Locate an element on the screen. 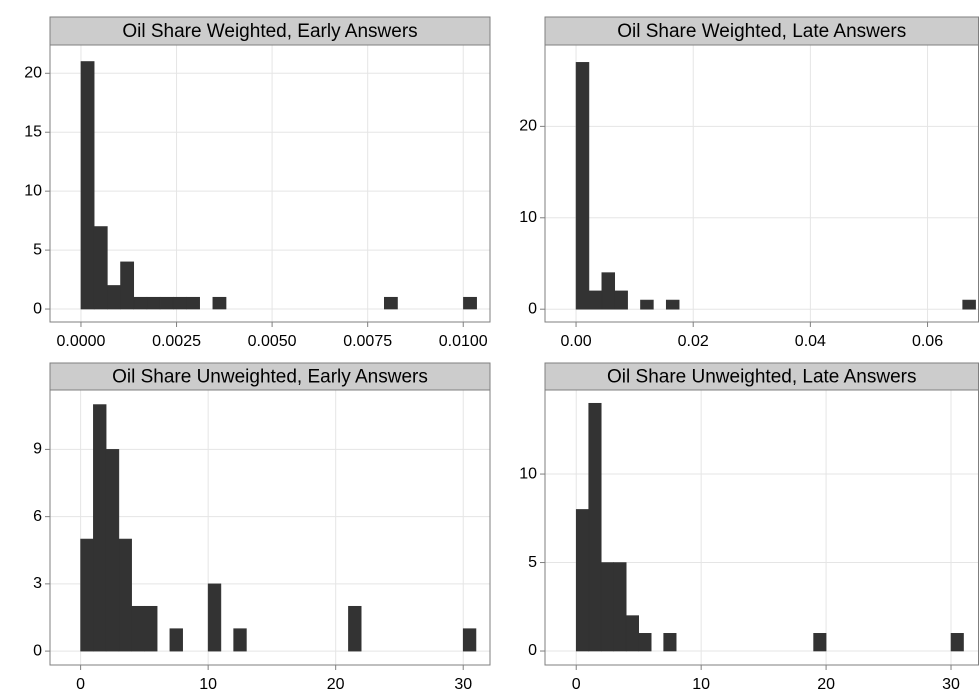  x-tick-label: 0.02 is located at coordinates (693, 341).